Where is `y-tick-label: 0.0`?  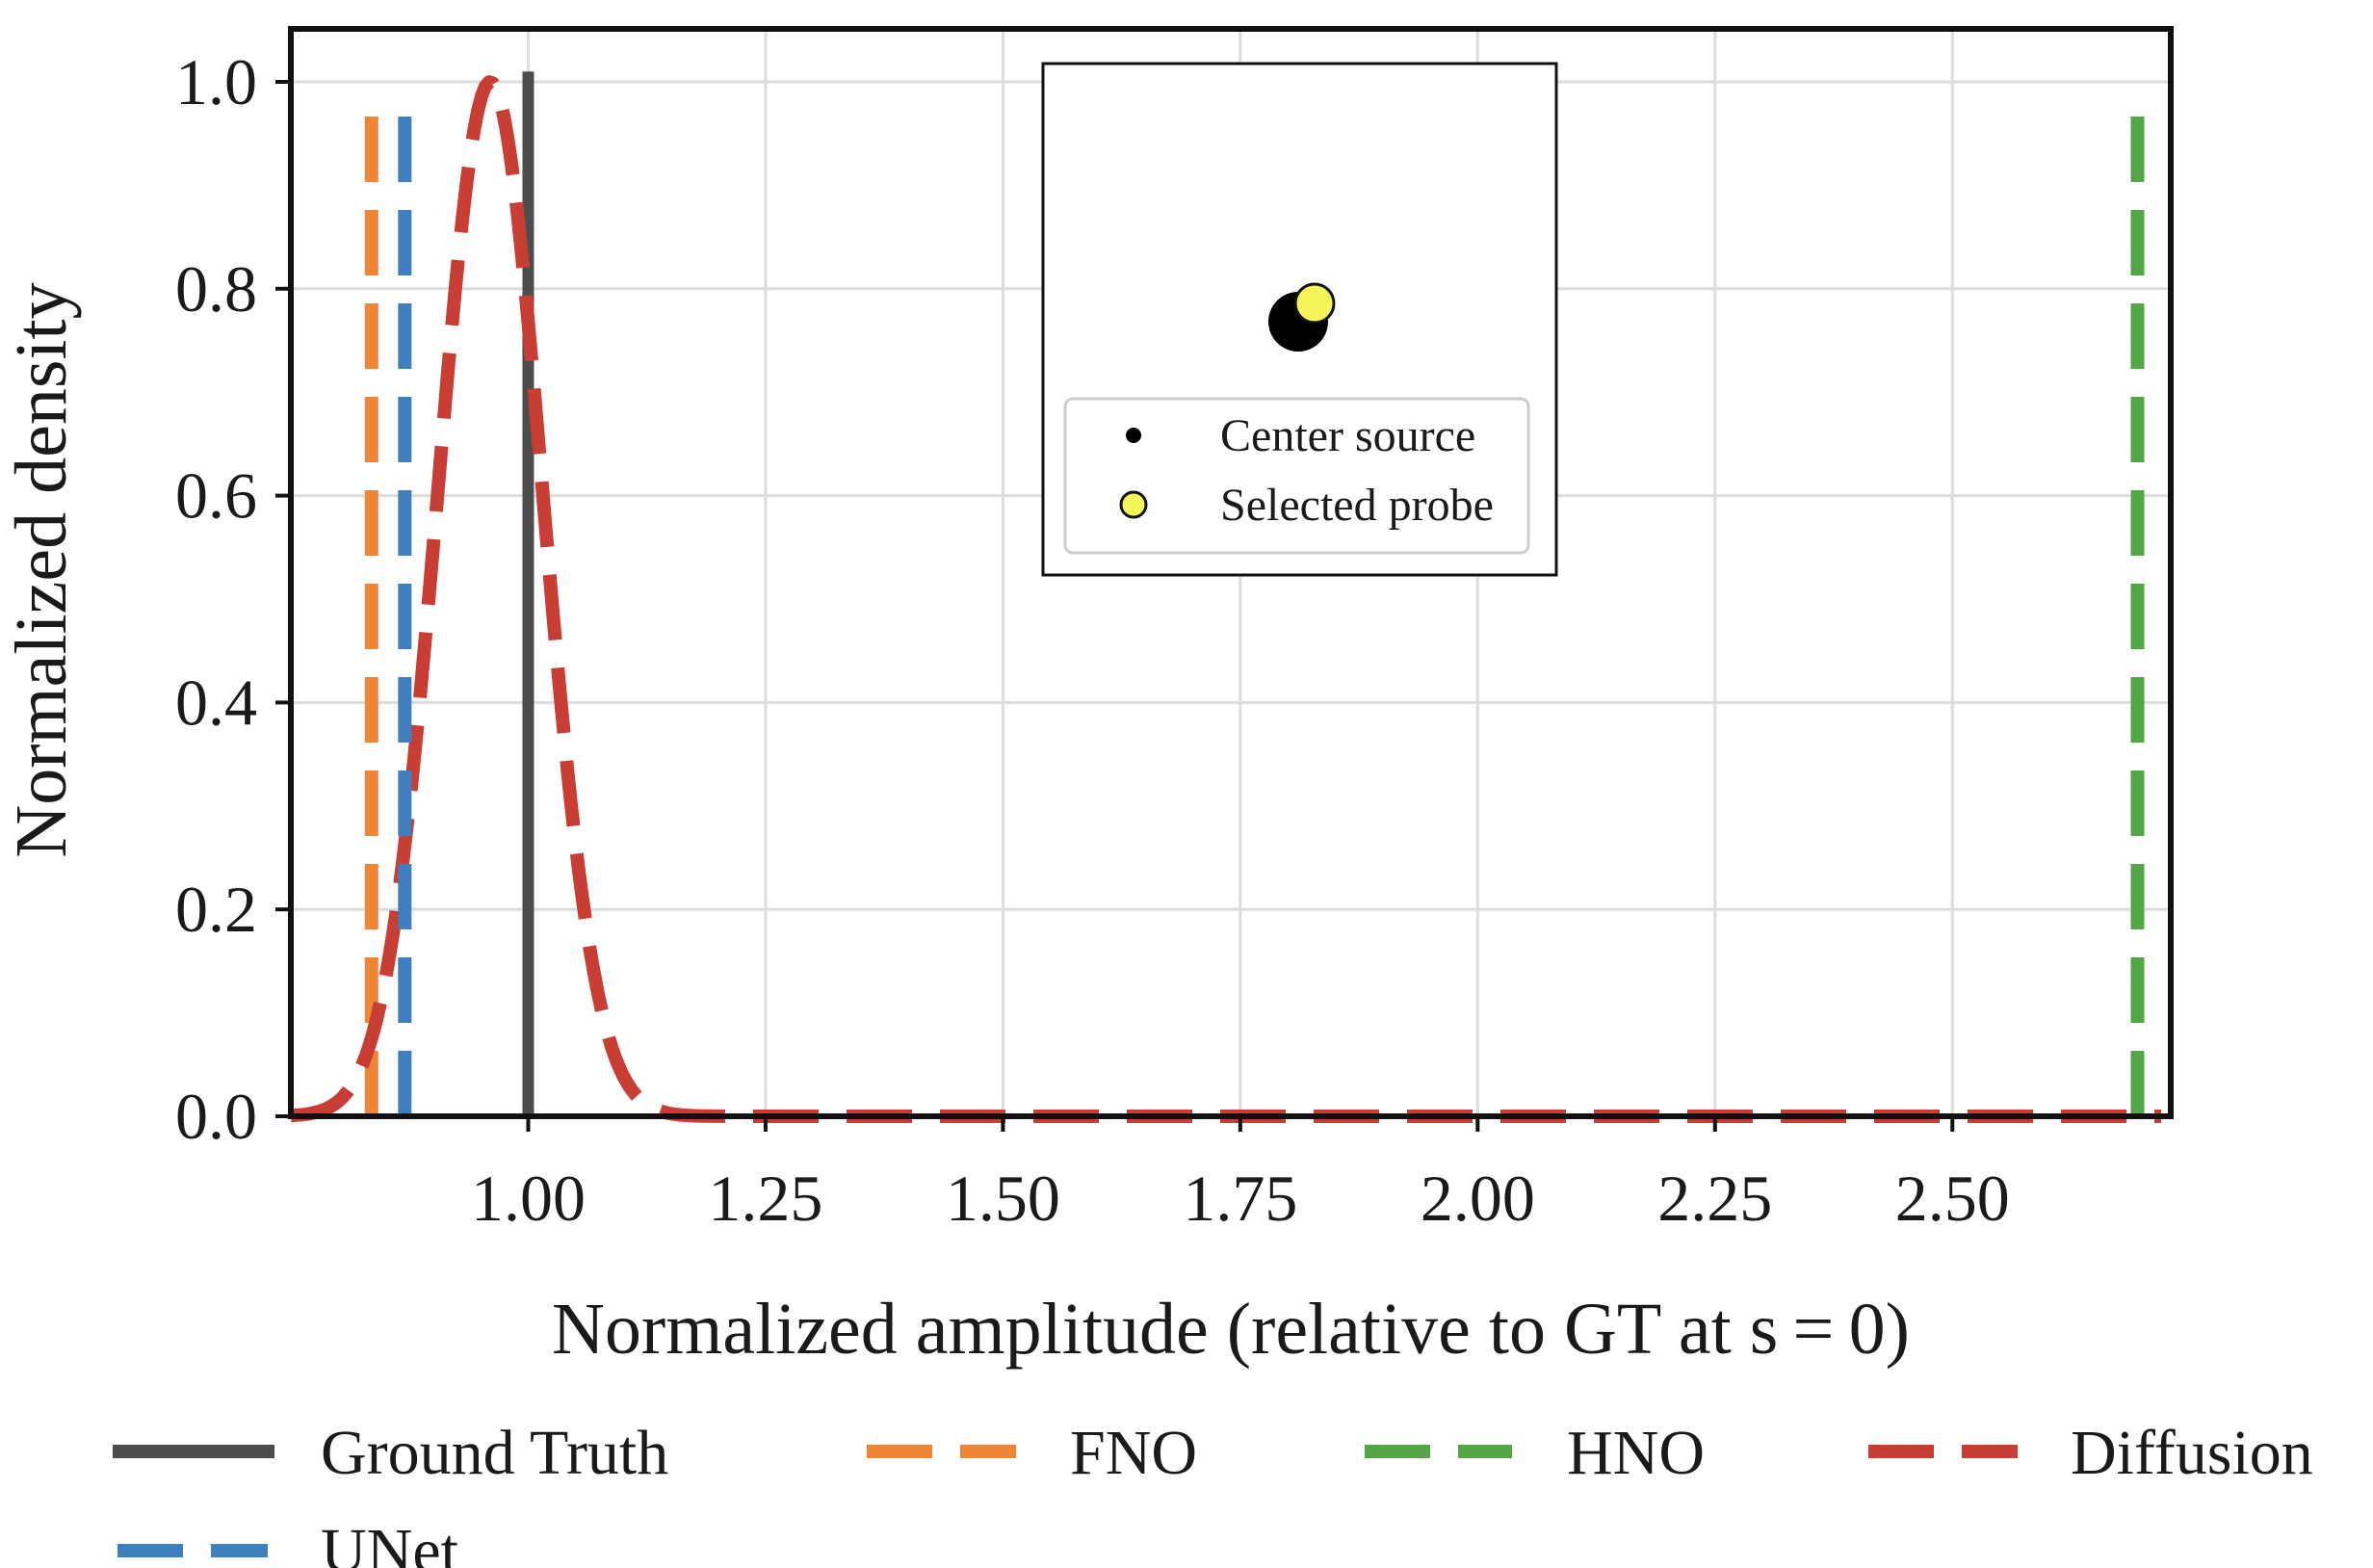
y-tick-label: 0.0 is located at coordinates (216, 1116).